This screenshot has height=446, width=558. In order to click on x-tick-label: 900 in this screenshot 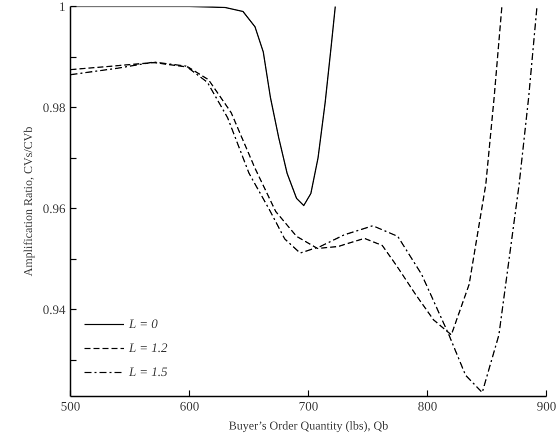, I will do `click(546, 406)`.